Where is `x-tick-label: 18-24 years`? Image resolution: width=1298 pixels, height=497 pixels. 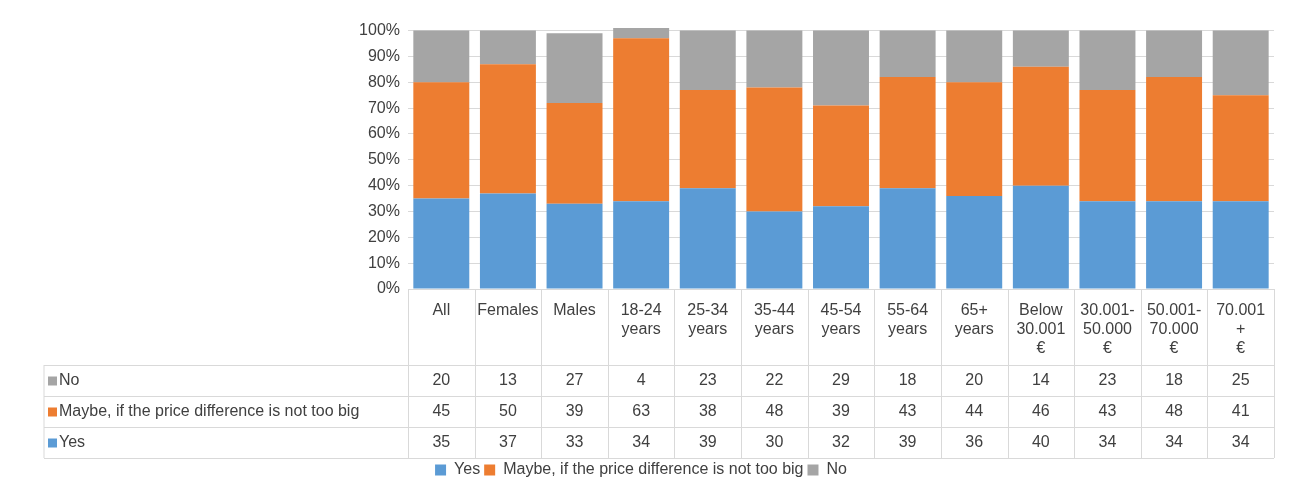 x-tick-label: 18-24 years is located at coordinates (641, 319).